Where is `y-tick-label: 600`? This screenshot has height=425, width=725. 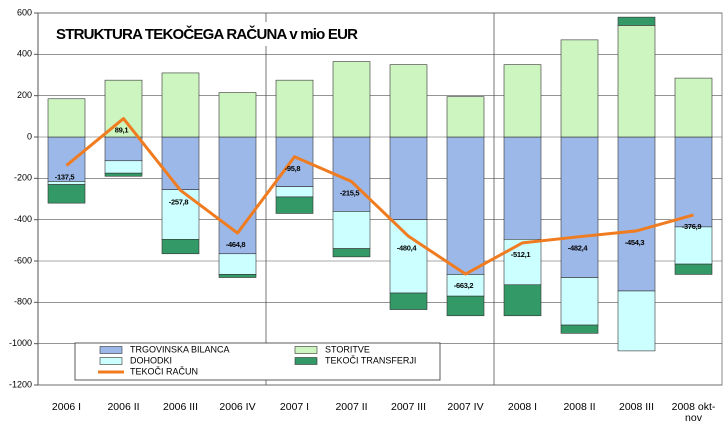 y-tick-label: 600 is located at coordinates (24, 12).